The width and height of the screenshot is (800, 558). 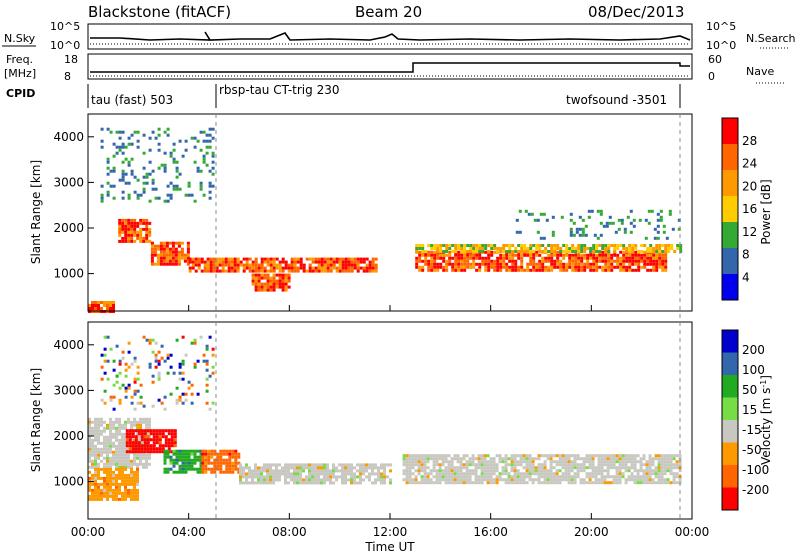 What do you see at coordinates (390, 36) in the screenshot?
I see `noise-sky-line` at bounding box center [390, 36].